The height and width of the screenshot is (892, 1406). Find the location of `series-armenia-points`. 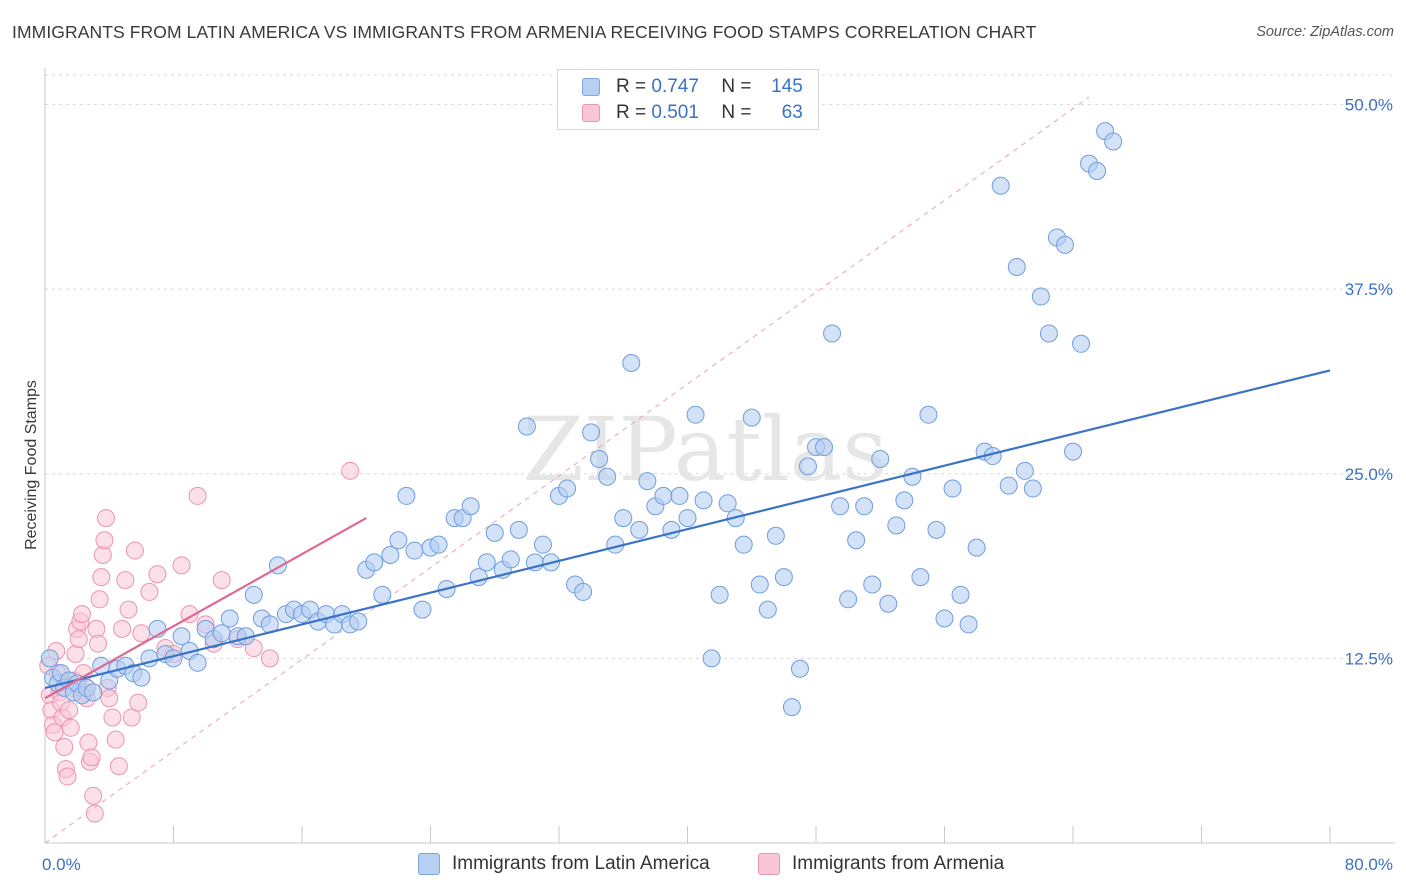

series-armenia-points is located at coordinates (199, 642).